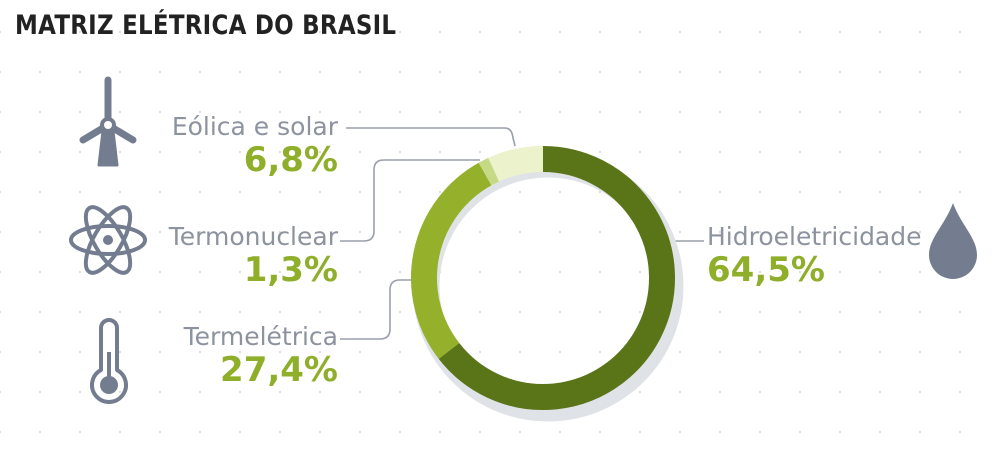 Image resolution: width=996 pixels, height=458 pixels. I want to click on label-hidroeletricidade: Hidroeletricidade 64,5%, so click(814, 255).